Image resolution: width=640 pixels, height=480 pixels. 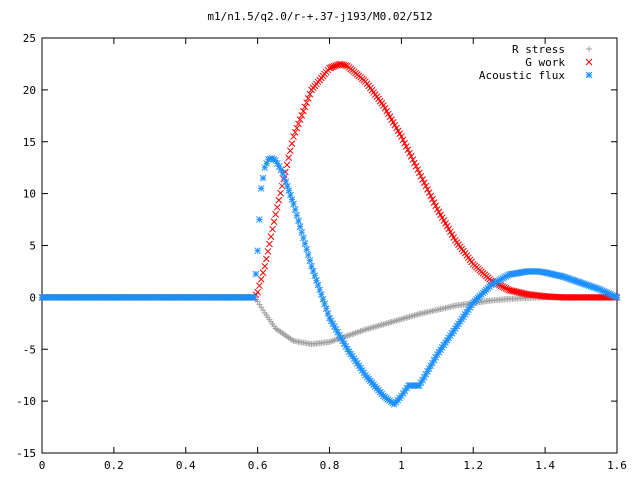 I want to click on y-tick-label: 20, so click(x=29, y=90).